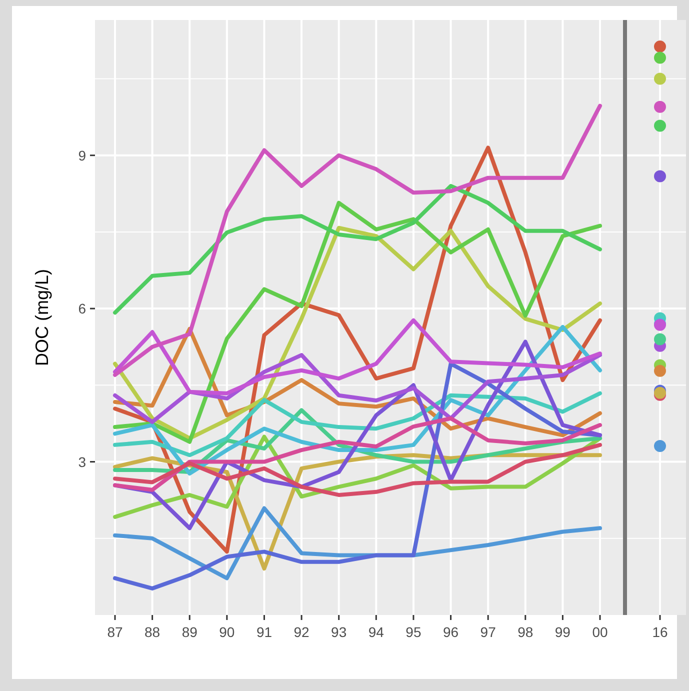  Describe the element at coordinates (450, 632) in the screenshot. I see `x-tick-label: 96` at that location.